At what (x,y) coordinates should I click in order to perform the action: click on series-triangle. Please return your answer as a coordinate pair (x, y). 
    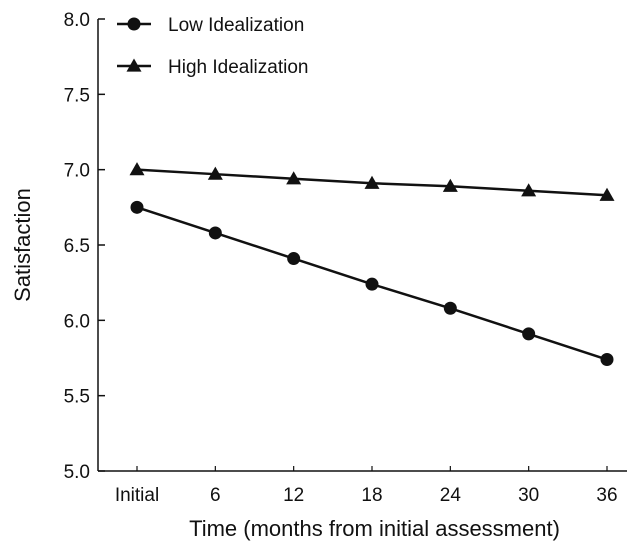
    Looking at the image, I should click on (372, 181).